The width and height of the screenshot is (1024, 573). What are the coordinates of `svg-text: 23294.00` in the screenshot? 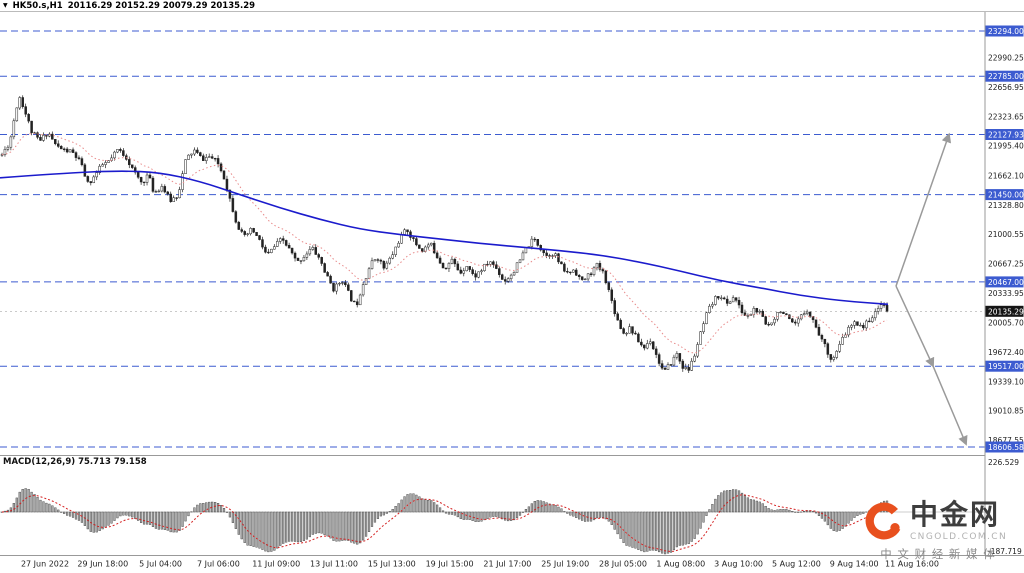 It's located at (1006, 31).